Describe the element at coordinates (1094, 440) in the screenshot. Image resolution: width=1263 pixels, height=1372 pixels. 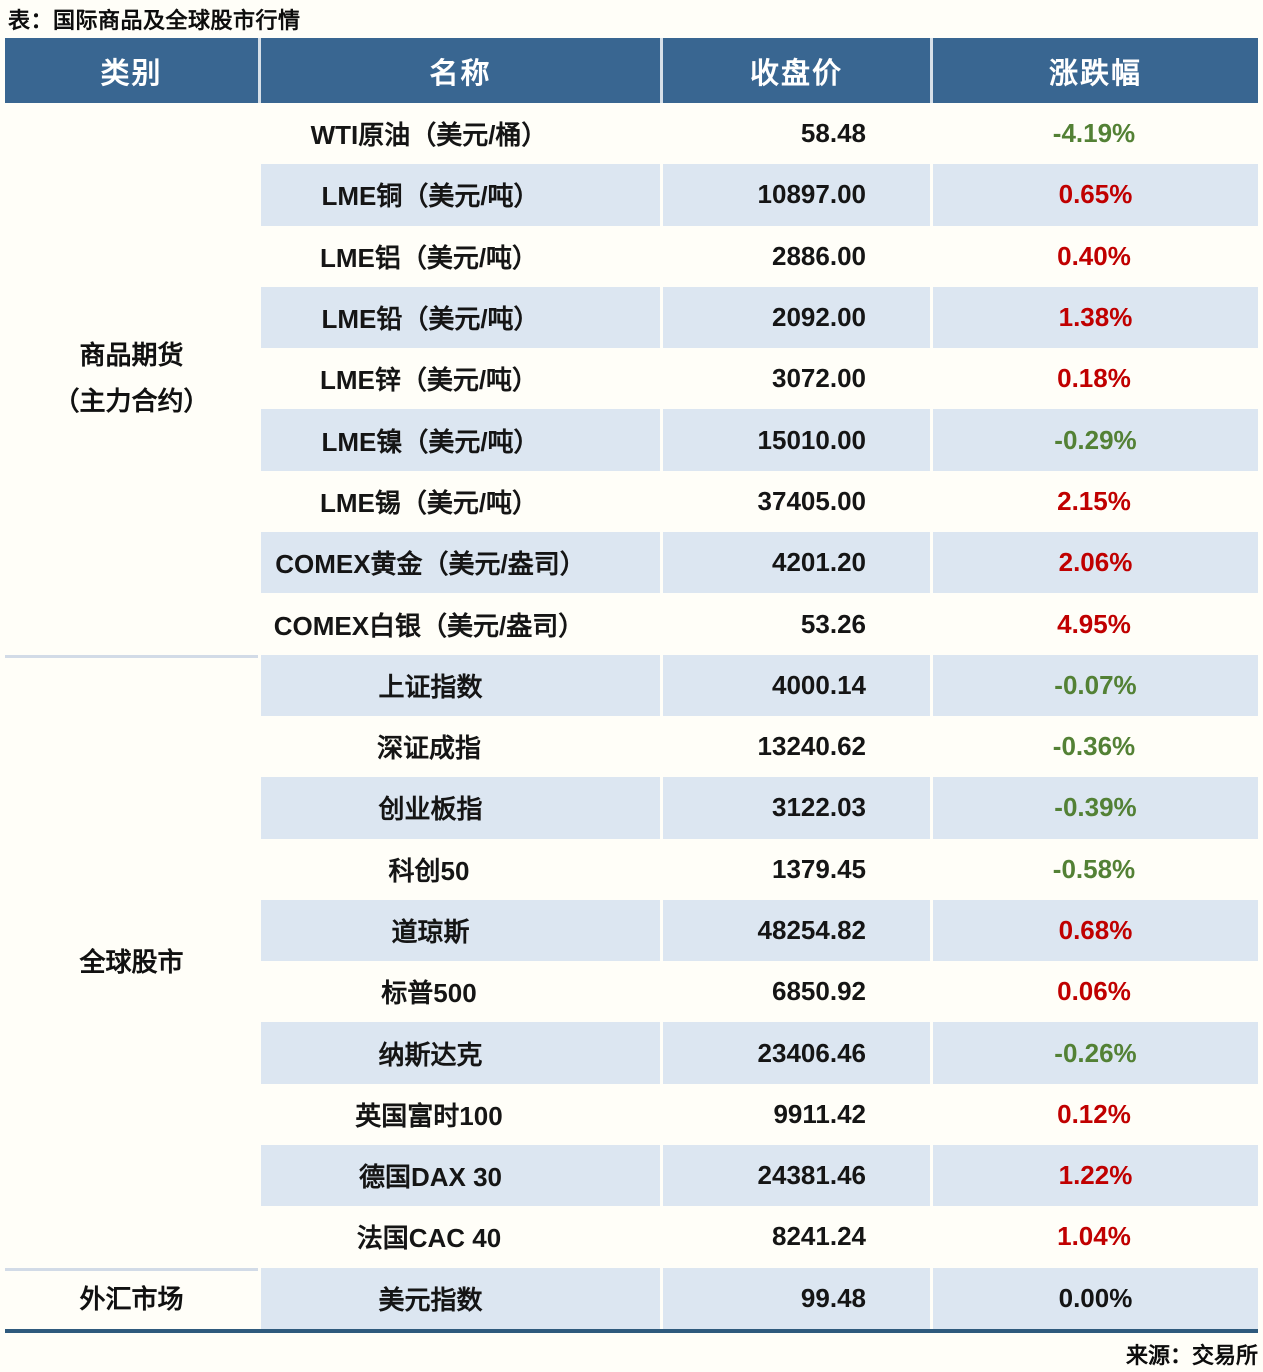
I see `row-change: -0.29%` at that location.